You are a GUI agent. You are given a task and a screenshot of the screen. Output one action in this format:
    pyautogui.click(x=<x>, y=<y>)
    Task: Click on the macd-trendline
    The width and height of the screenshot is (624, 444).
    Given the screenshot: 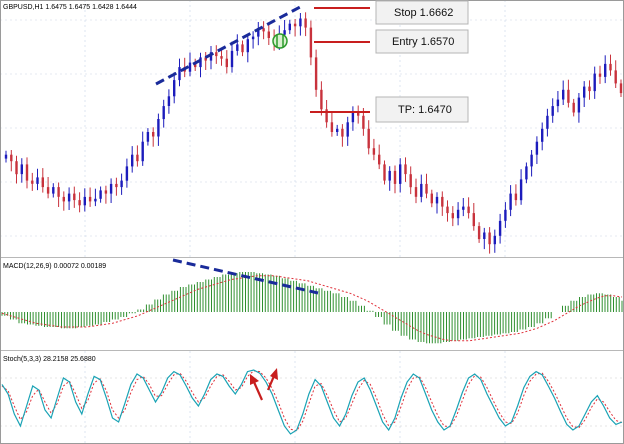 What is the action you would take?
    pyautogui.click(x=245, y=276)
    